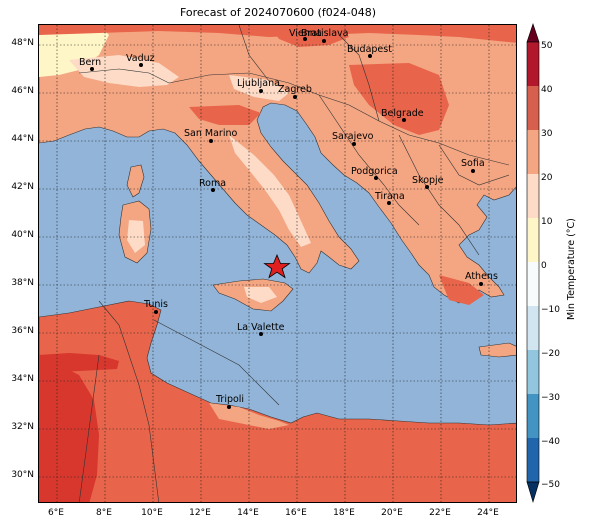  Describe the element at coordinates (261, 327) in the screenshot. I see `city-label-la-valette: La Valette` at that location.